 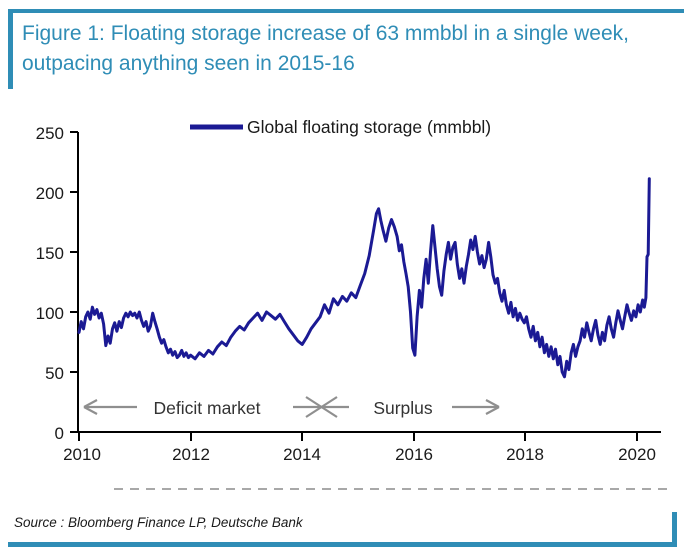 I want to click on y-tick-label-200: 200, so click(x=50, y=193).